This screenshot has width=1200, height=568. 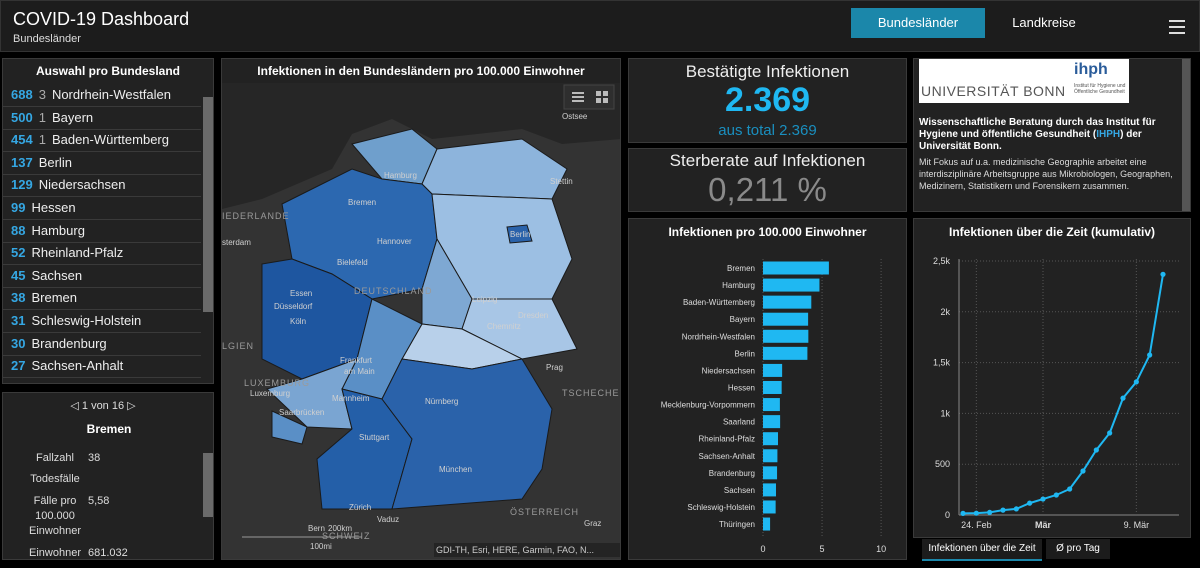 I want to click on map-label: ÖSTERREICH, so click(x=544, y=512).